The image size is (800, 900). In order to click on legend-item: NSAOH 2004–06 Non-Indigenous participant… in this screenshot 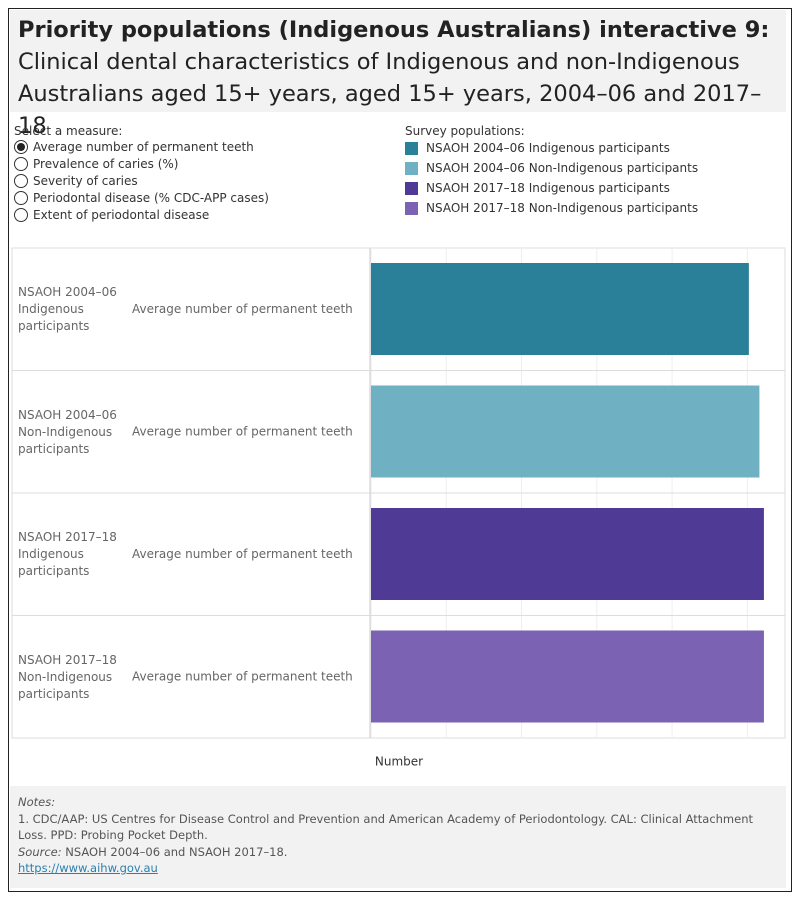, I will do `click(551, 168)`.